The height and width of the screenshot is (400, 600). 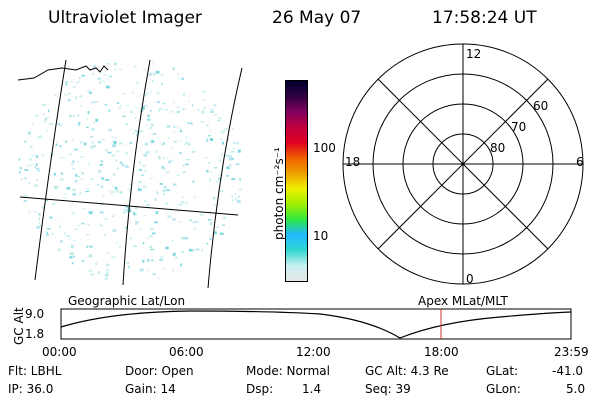 I want to click on colorbar, so click(x=296, y=181).